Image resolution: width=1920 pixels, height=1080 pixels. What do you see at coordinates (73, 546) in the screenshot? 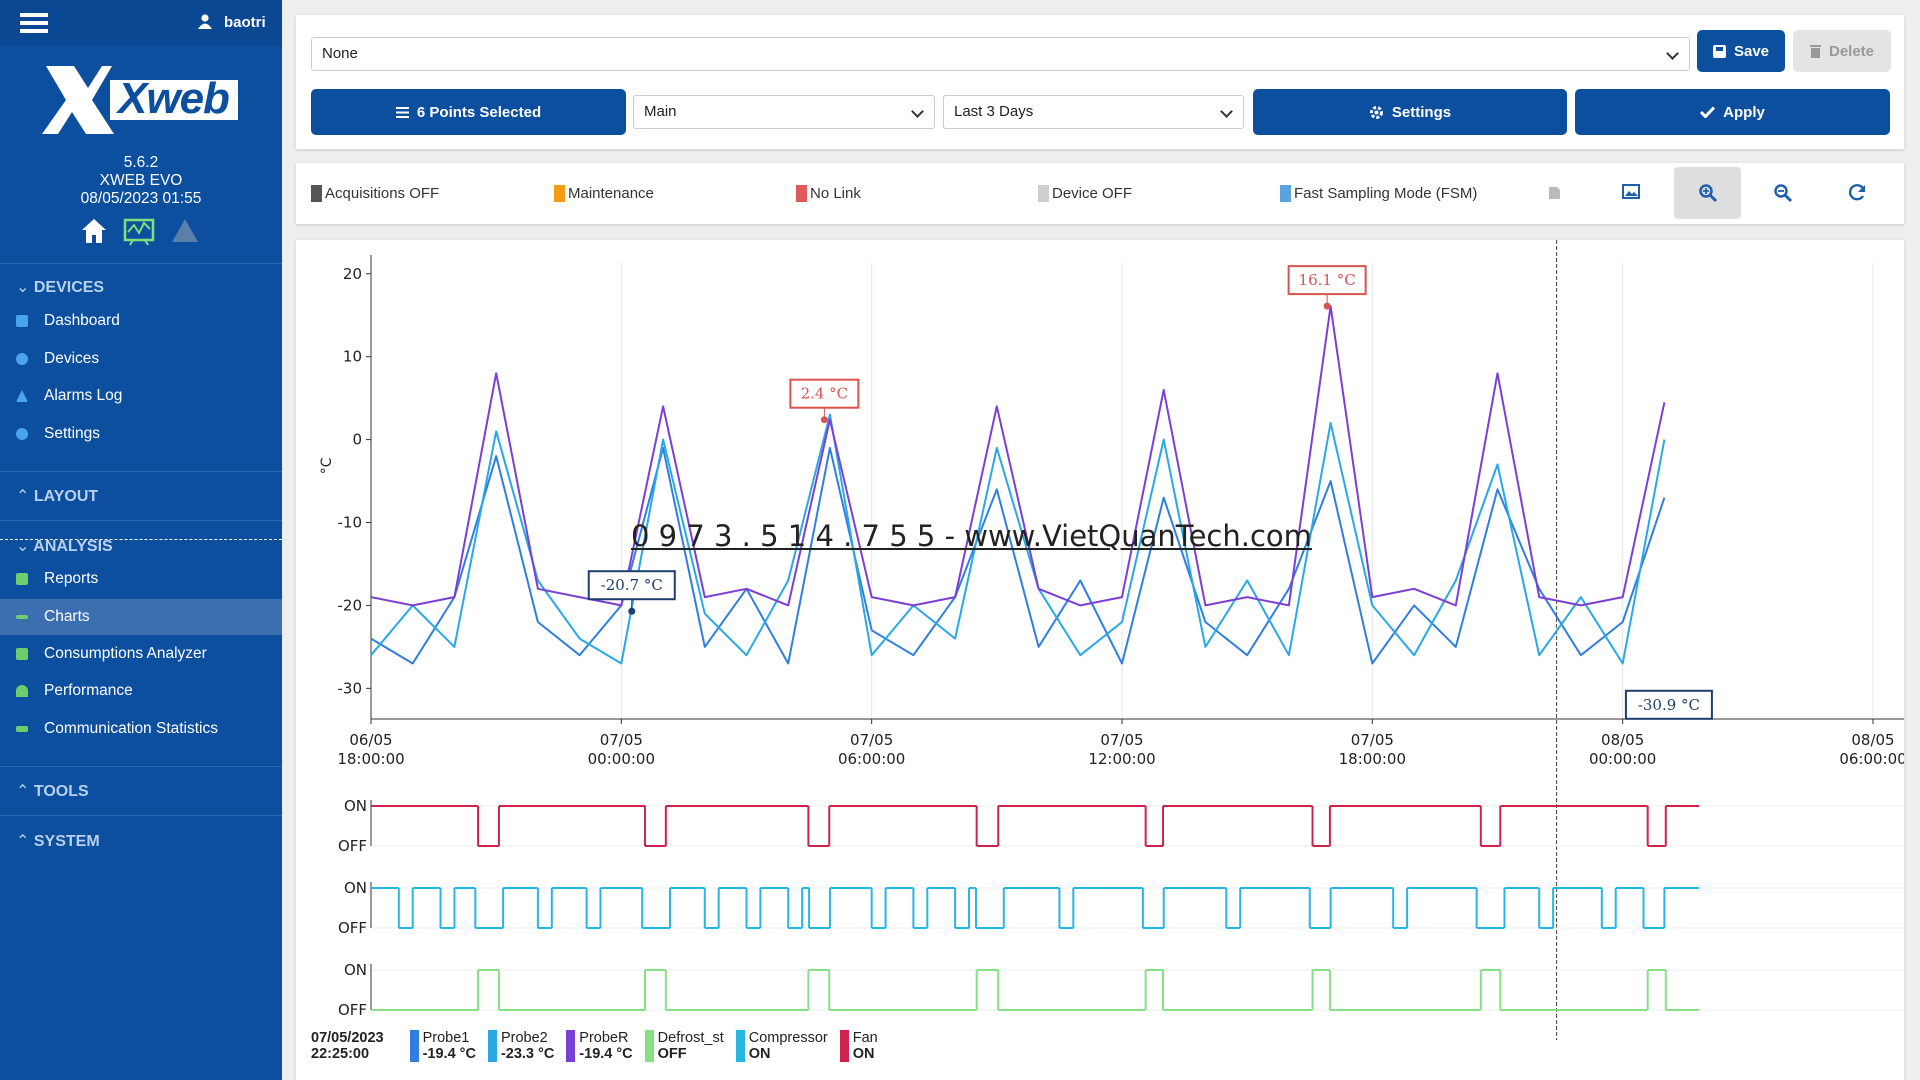
I see `section-label: ANALYSIS` at bounding box center [73, 546].